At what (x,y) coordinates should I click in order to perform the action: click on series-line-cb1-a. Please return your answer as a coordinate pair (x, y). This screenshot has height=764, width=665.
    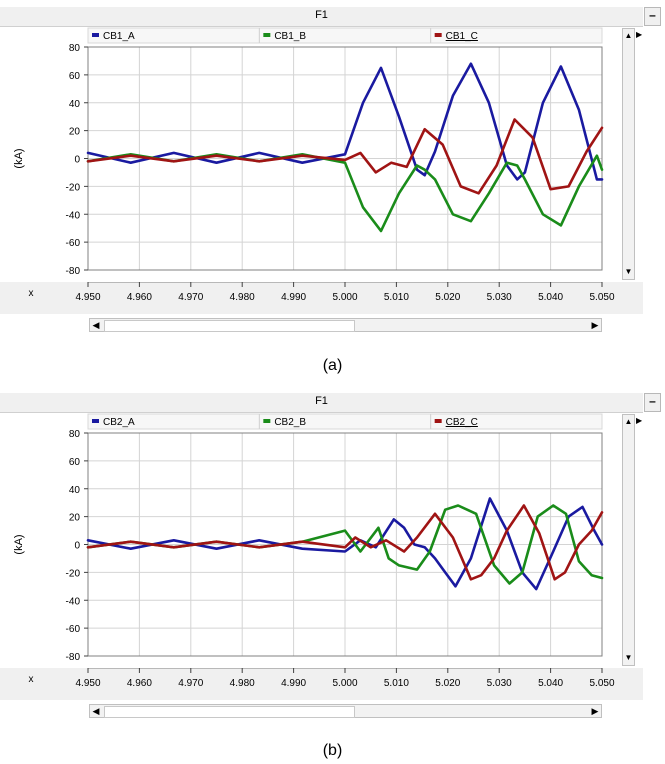
    Looking at the image, I should click on (345, 121).